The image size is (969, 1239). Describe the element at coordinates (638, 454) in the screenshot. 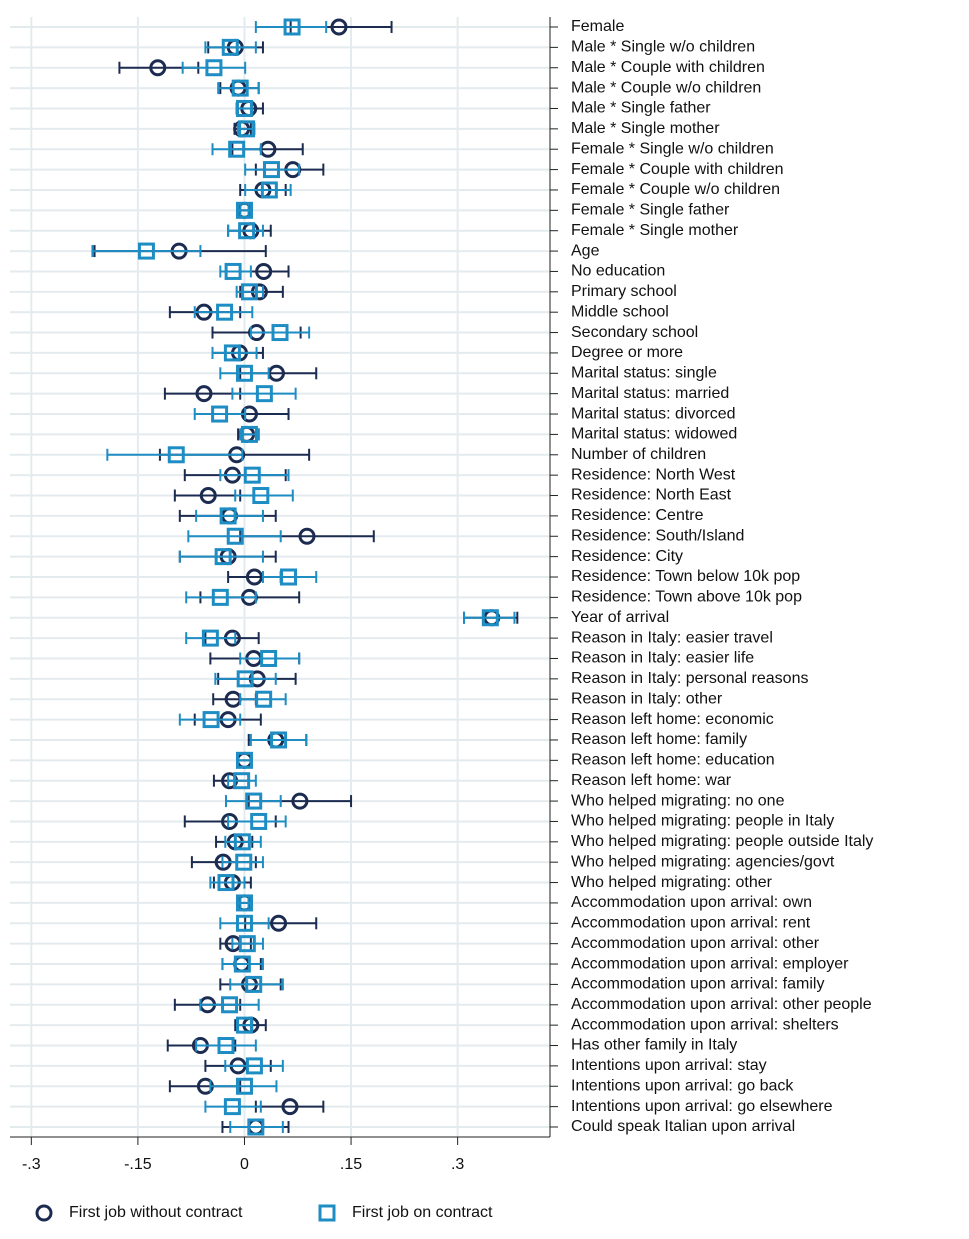

I see `y-tick-label: Number of children` at that location.